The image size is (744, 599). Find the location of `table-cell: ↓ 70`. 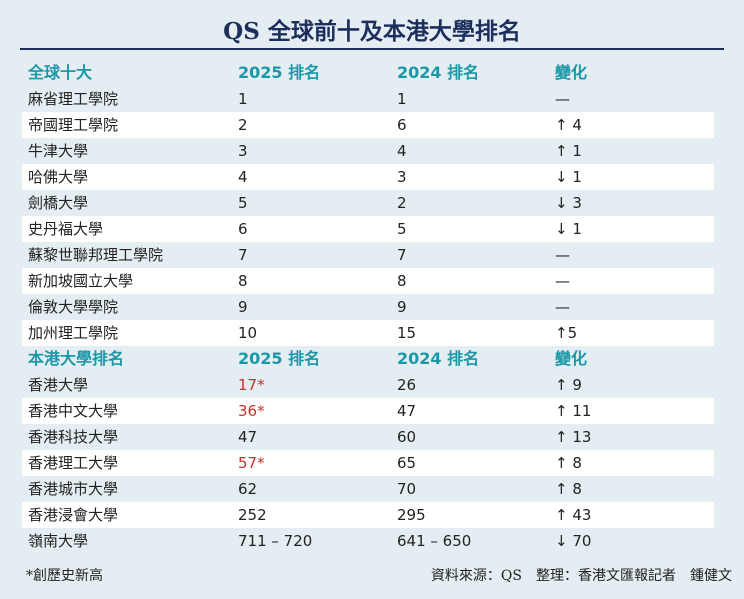

table-cell: ↓ 70 is located at coordinates (573, 541).